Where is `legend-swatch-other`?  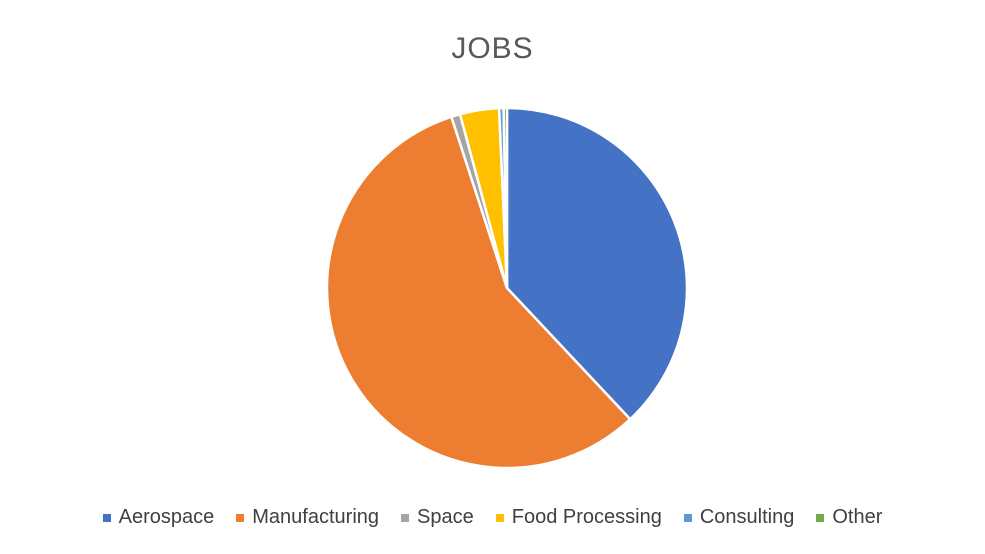 legend-swatch-other is located at coordinates (820, 517).